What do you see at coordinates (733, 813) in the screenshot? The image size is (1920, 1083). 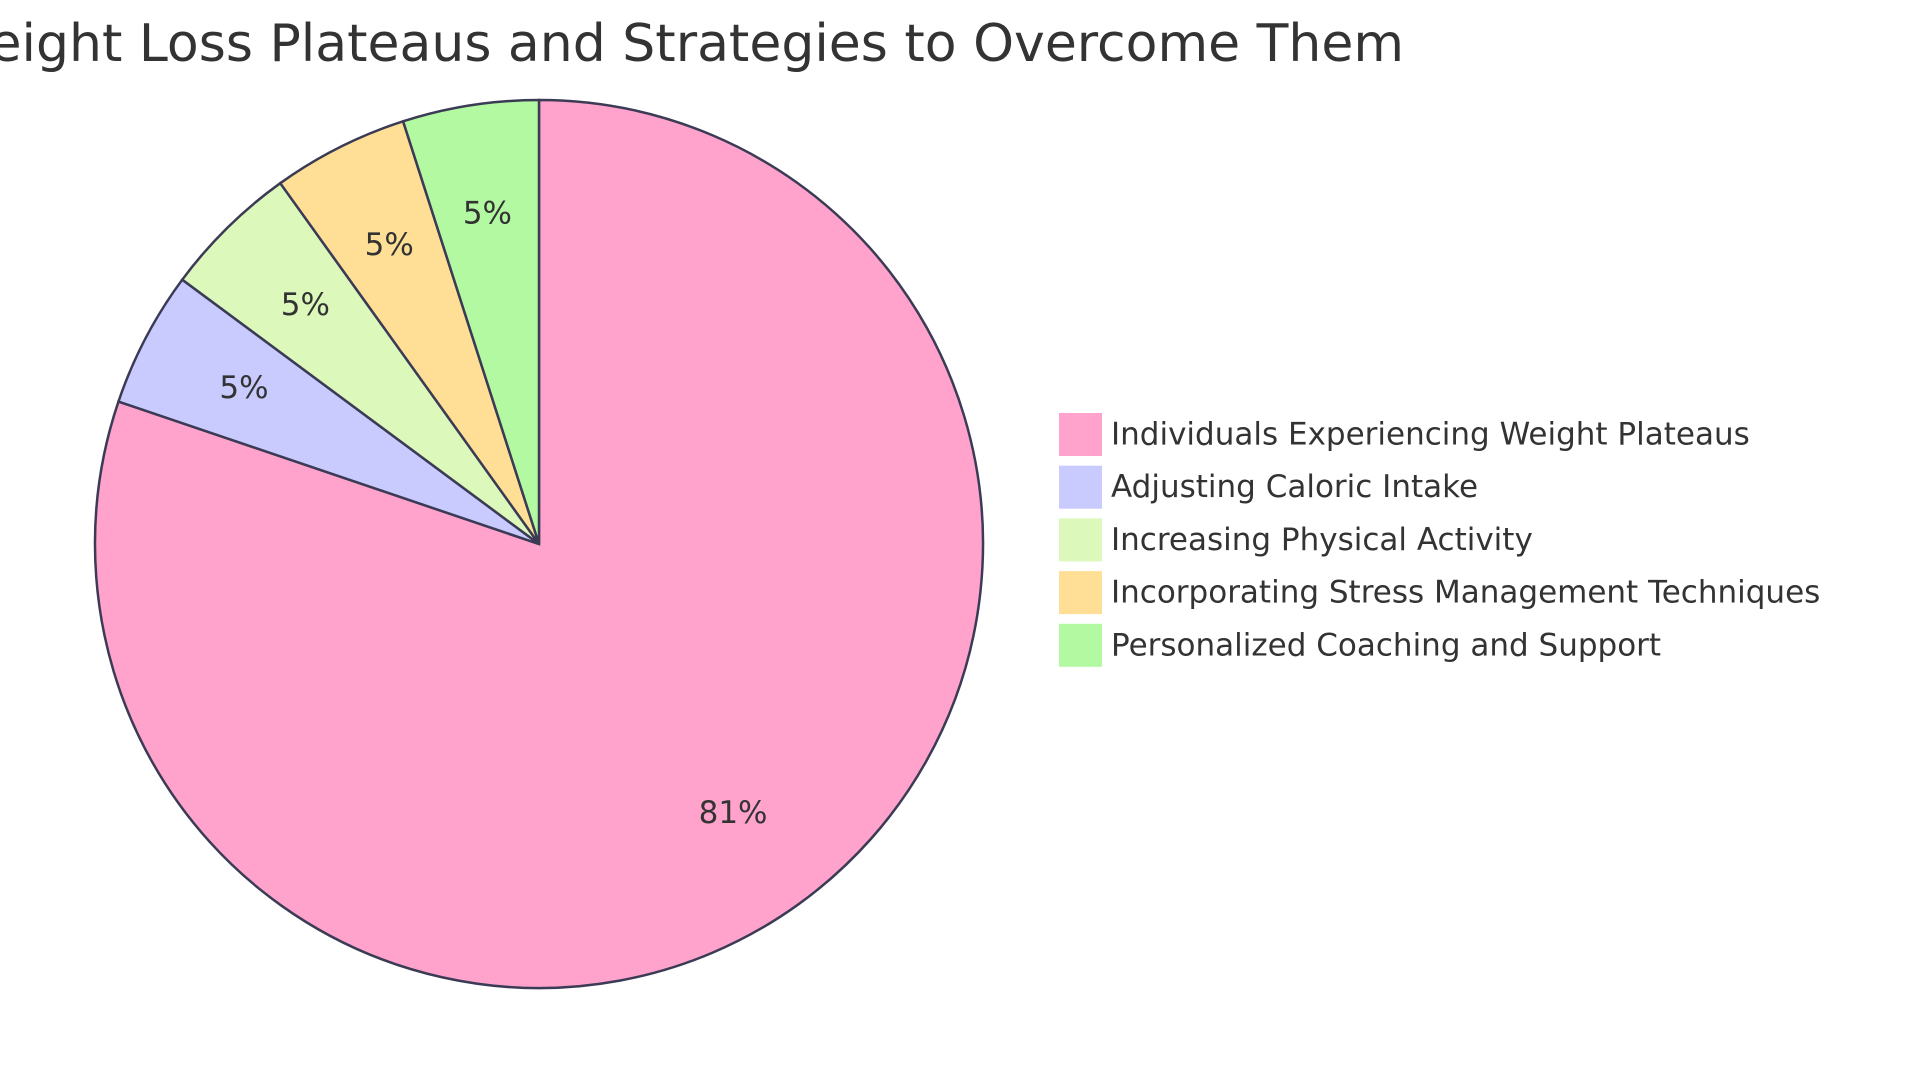 I see `slice-label: 81%` at bounding box center [733, 813].